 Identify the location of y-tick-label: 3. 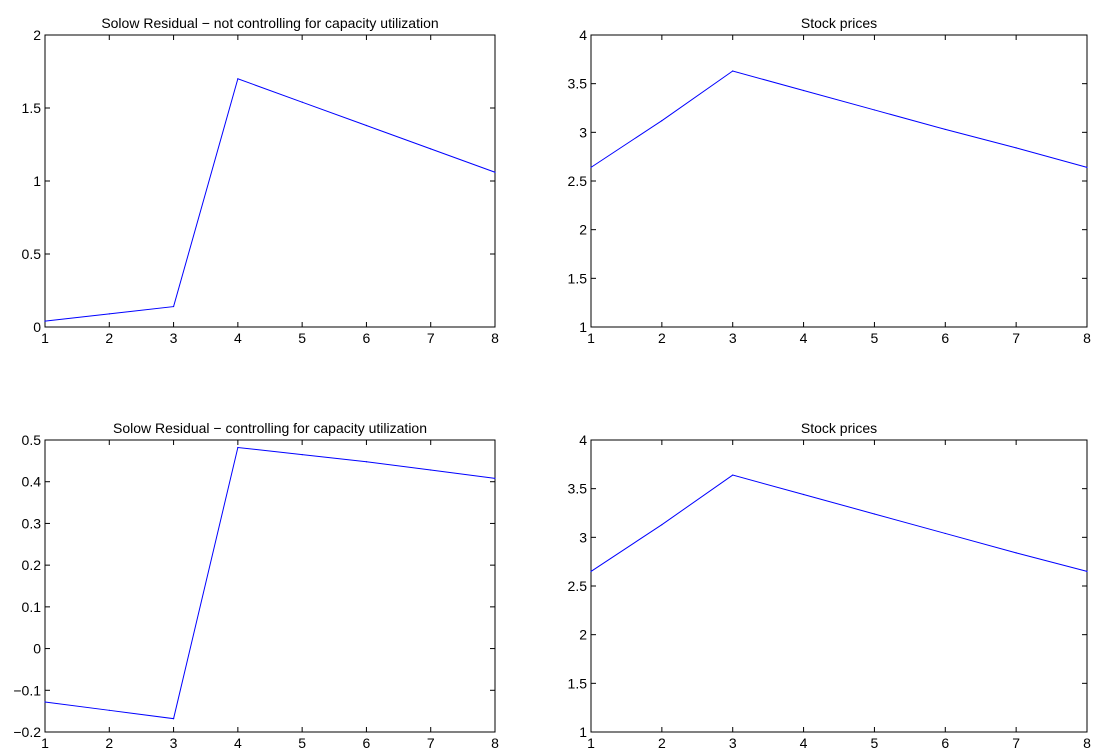
(583, 132).